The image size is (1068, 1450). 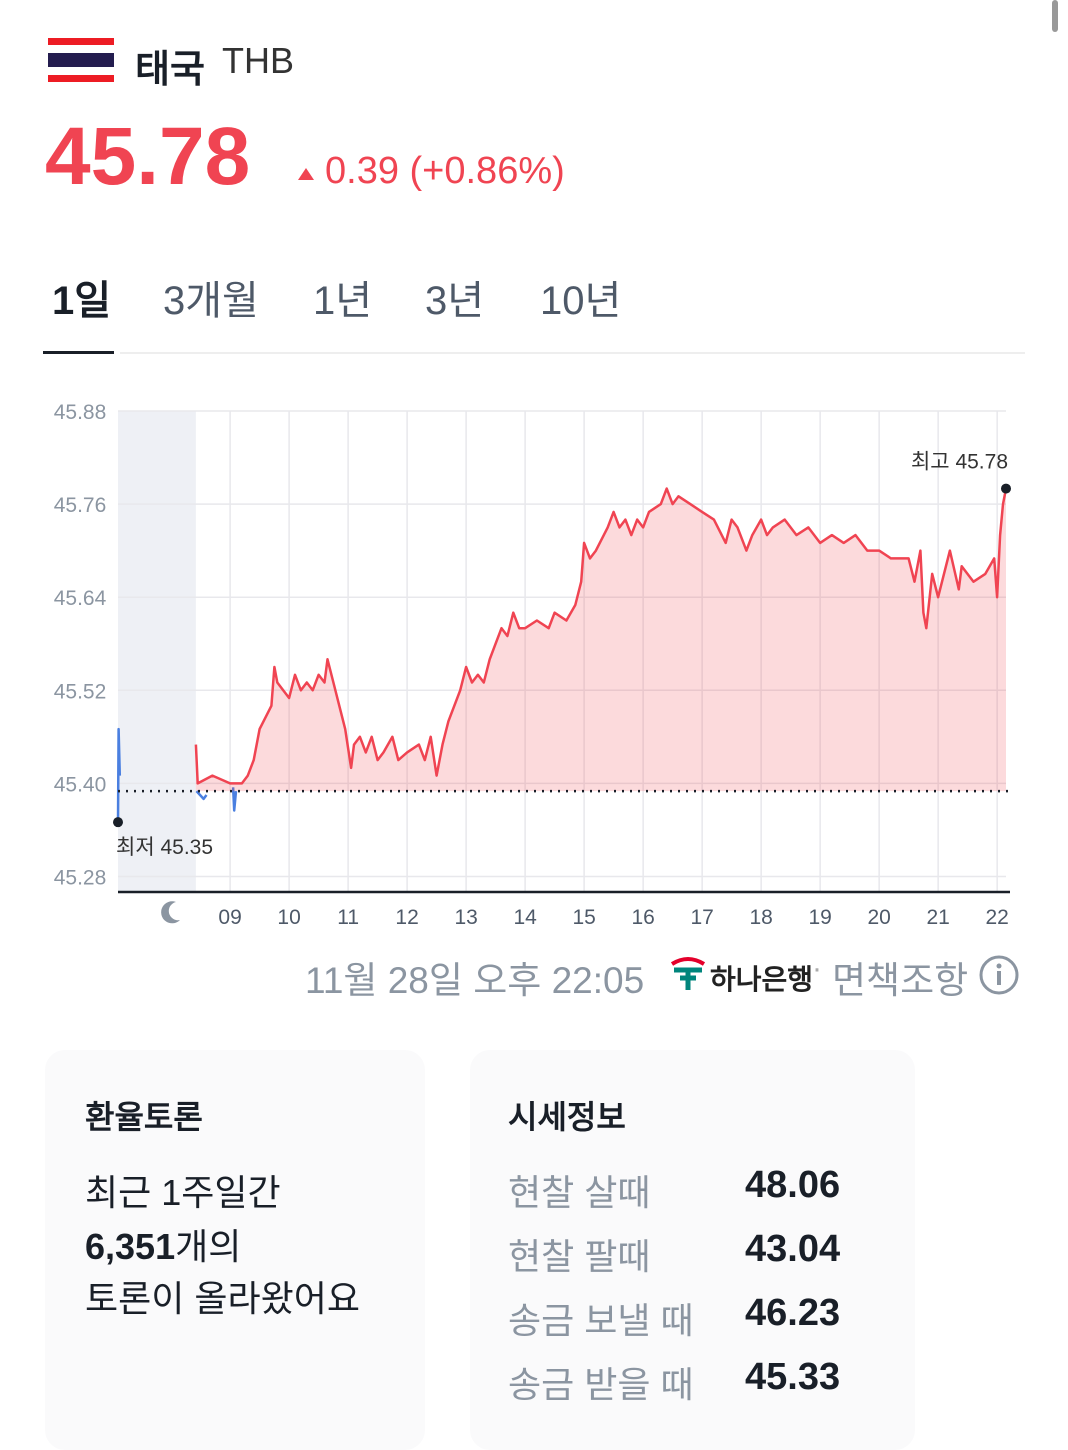 I want to click on x-tick-label: 11, so click(x=348, y=917).